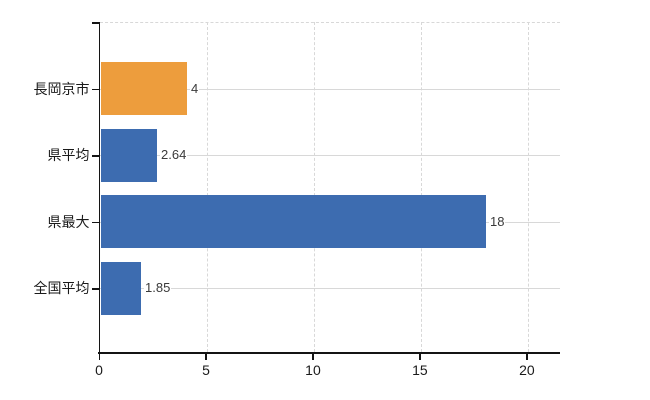 This screenshot has height=400, width=650. What do you see at coordinates (99, 370) in the screenshot?
I see `x-tick-label-0: 0` at bounding box center [99, 370].